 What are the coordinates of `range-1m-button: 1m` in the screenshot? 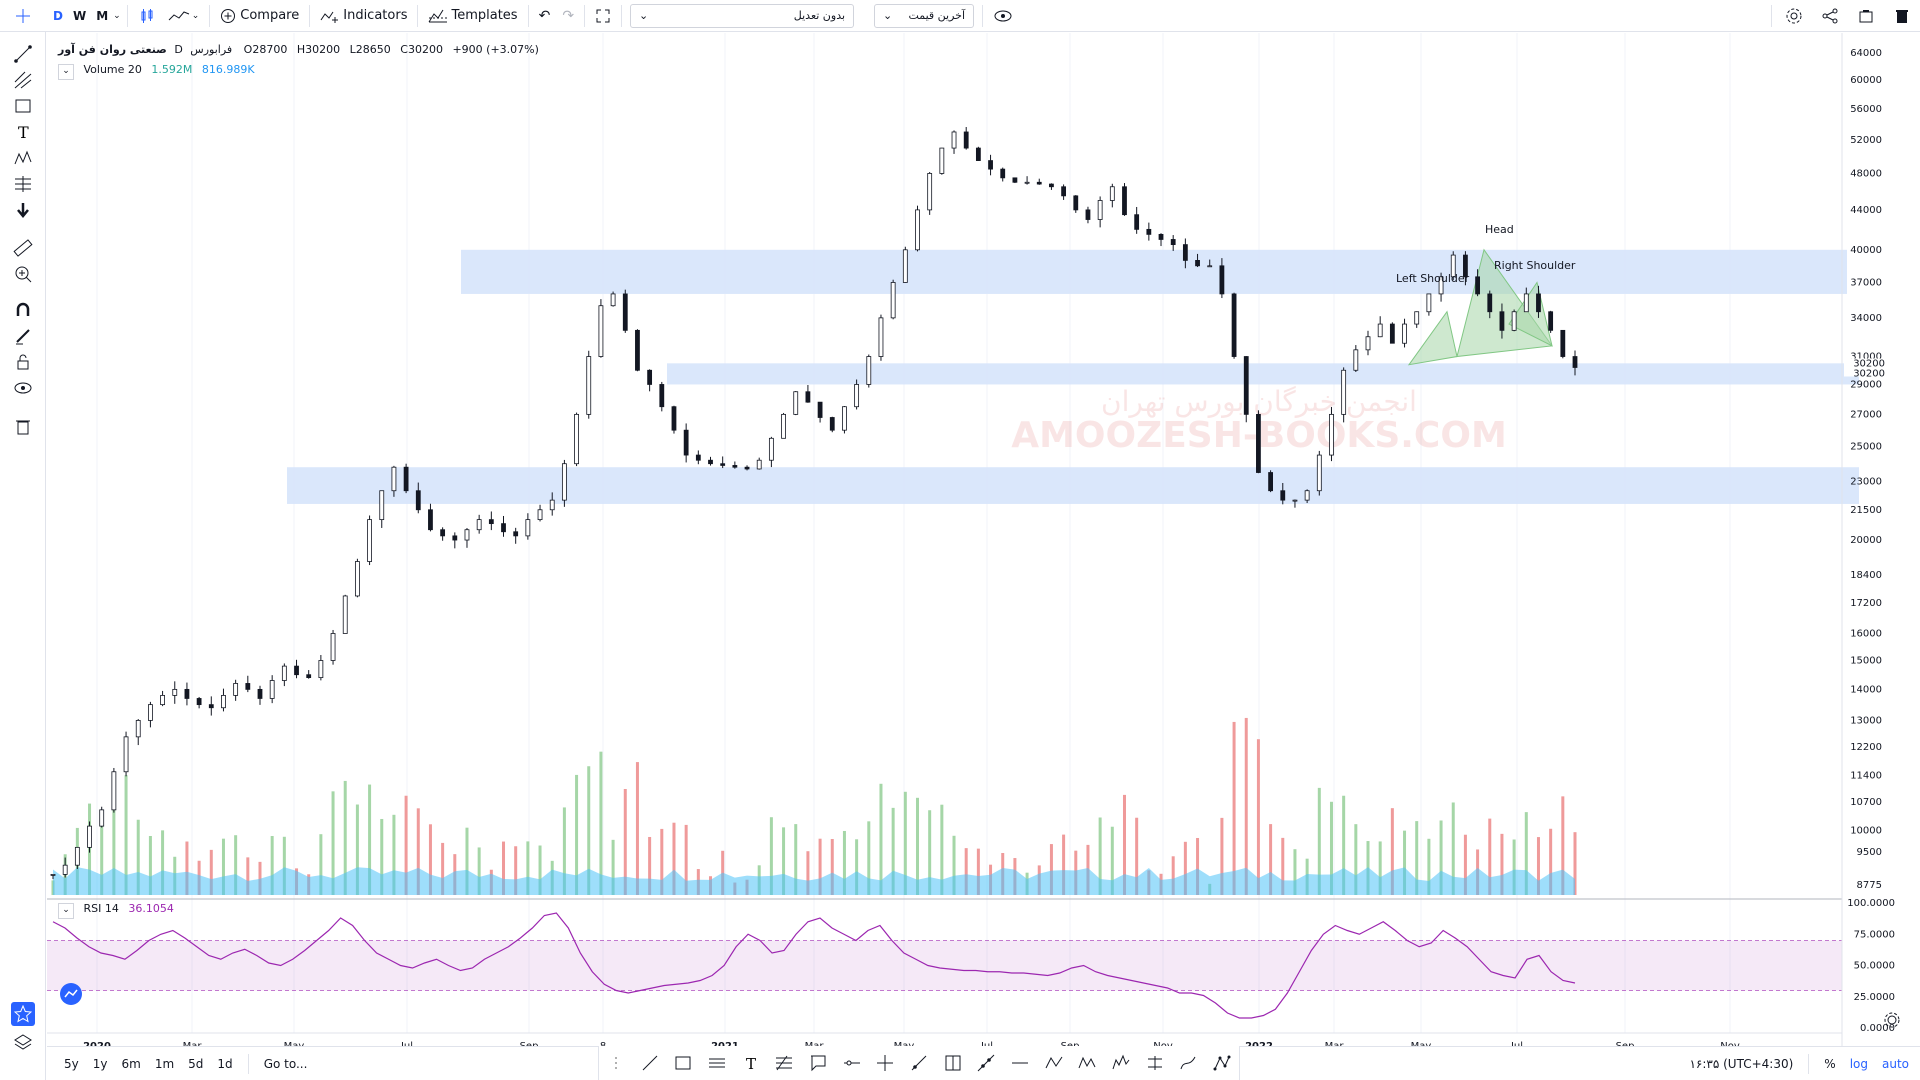 It's located at (164, 1063).